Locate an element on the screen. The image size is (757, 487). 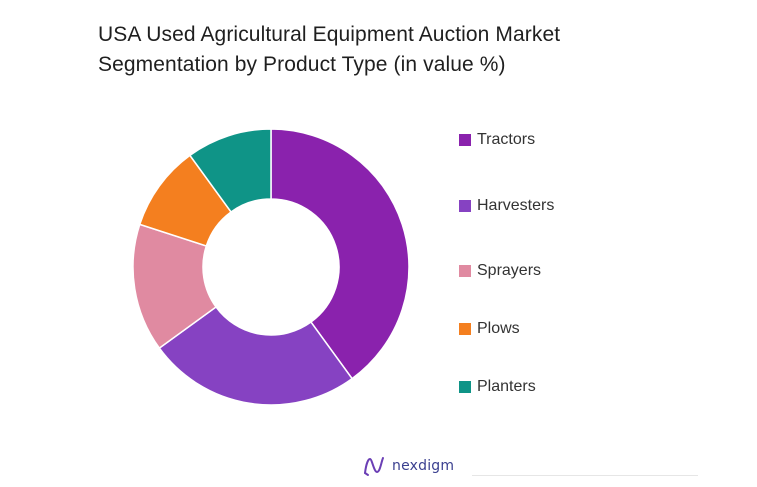
slice-harvesters is located at coordinates (256, 355).